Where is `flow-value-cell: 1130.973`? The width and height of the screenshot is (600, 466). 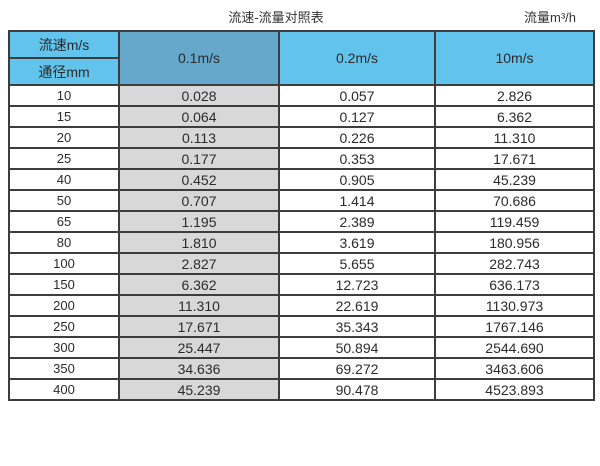 flow-value-cell: 1130.973 is located at coordinates (514, 305).